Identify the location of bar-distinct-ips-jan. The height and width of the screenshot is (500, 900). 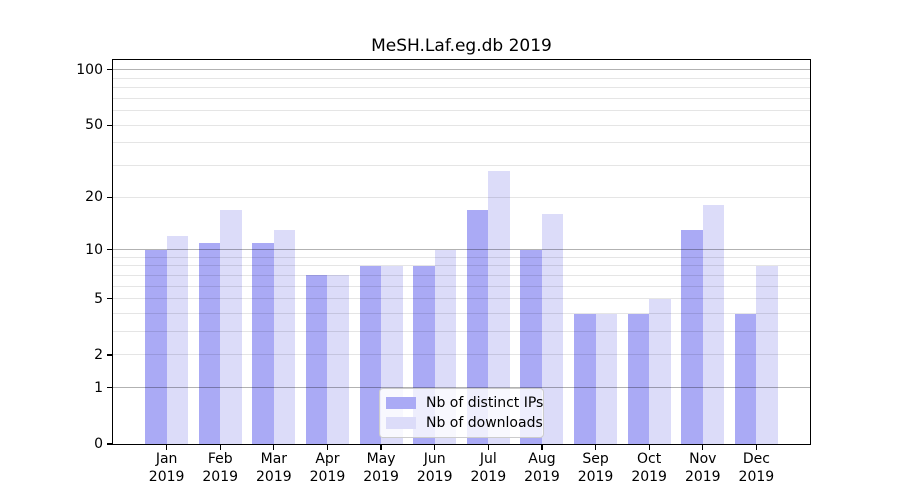
(156, 346).